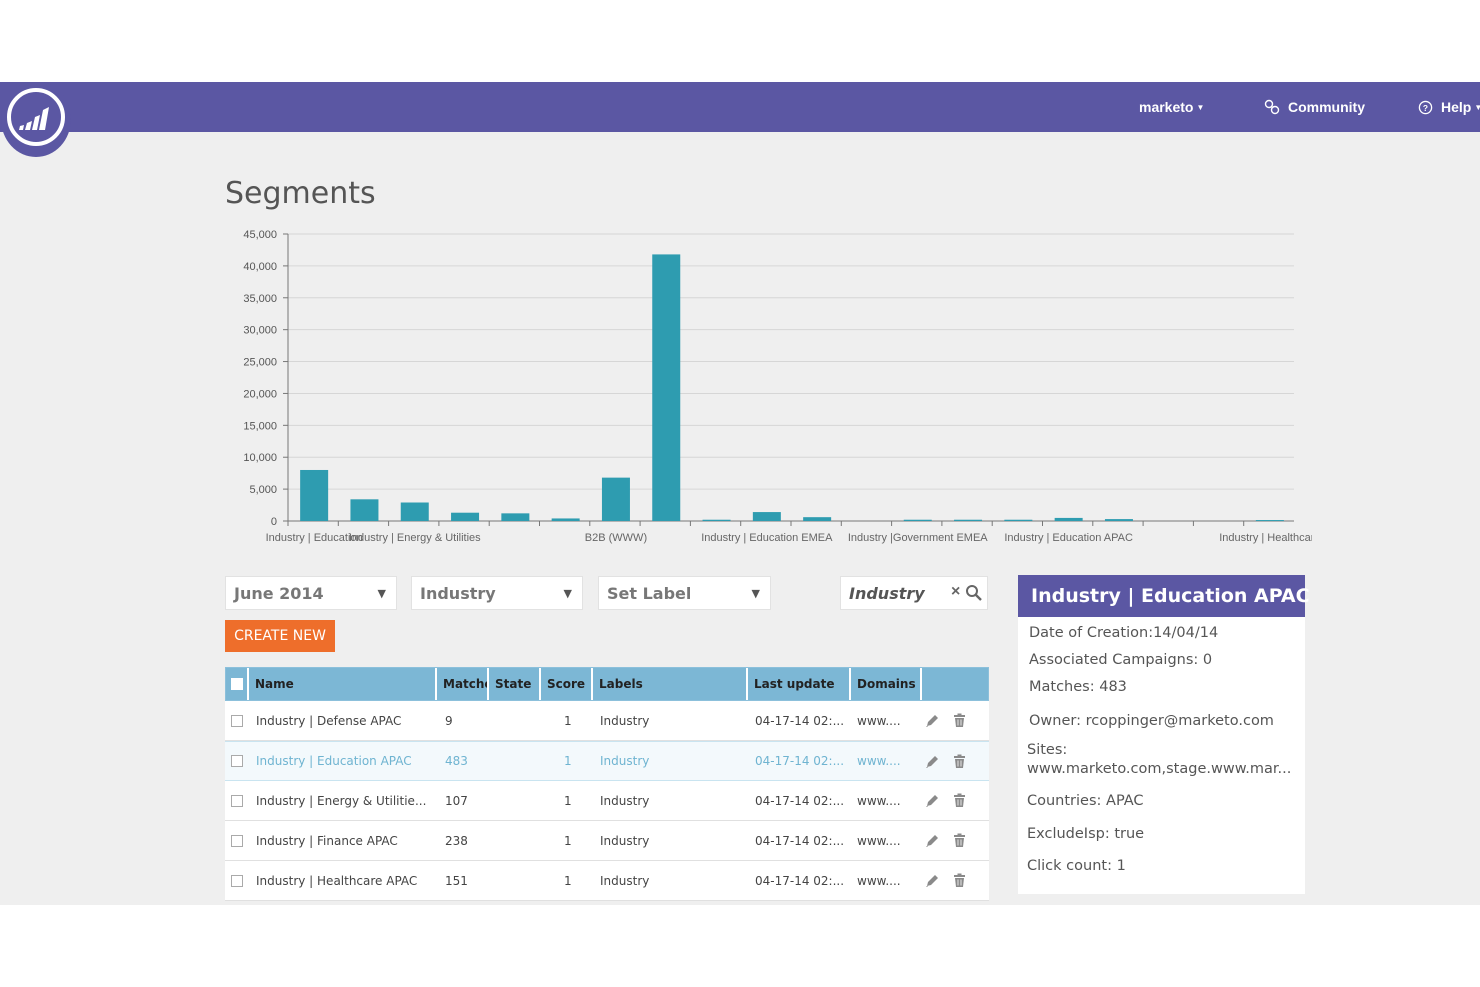  I want to click on x-tick-label: Industry | Energy & Utilities, so click(415, 538).